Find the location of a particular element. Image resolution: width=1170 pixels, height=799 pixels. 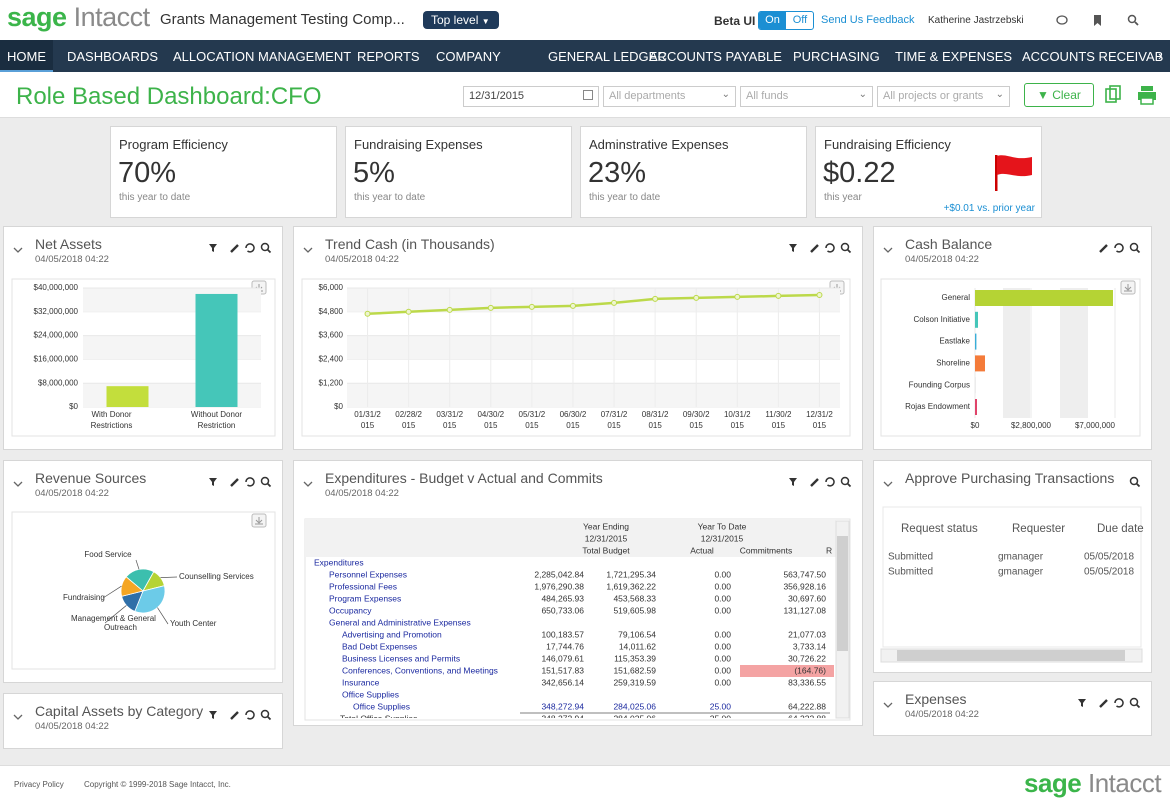

logo: sage Intacct is located at coordinates (78, 17).